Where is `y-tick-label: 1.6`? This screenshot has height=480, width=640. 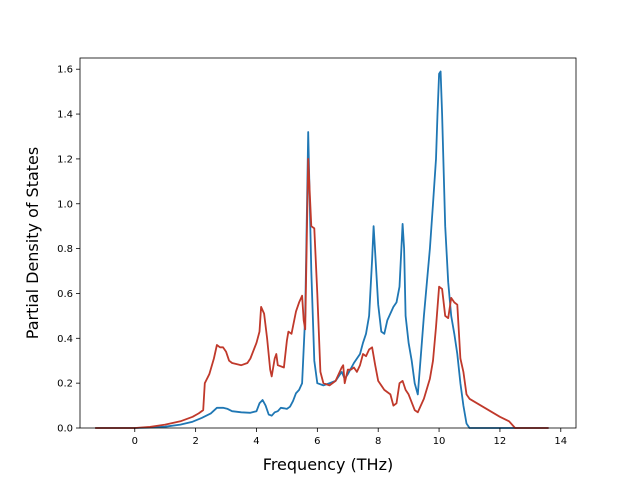
y-tick-label: 1.6 is located at coordinates (65, 70).